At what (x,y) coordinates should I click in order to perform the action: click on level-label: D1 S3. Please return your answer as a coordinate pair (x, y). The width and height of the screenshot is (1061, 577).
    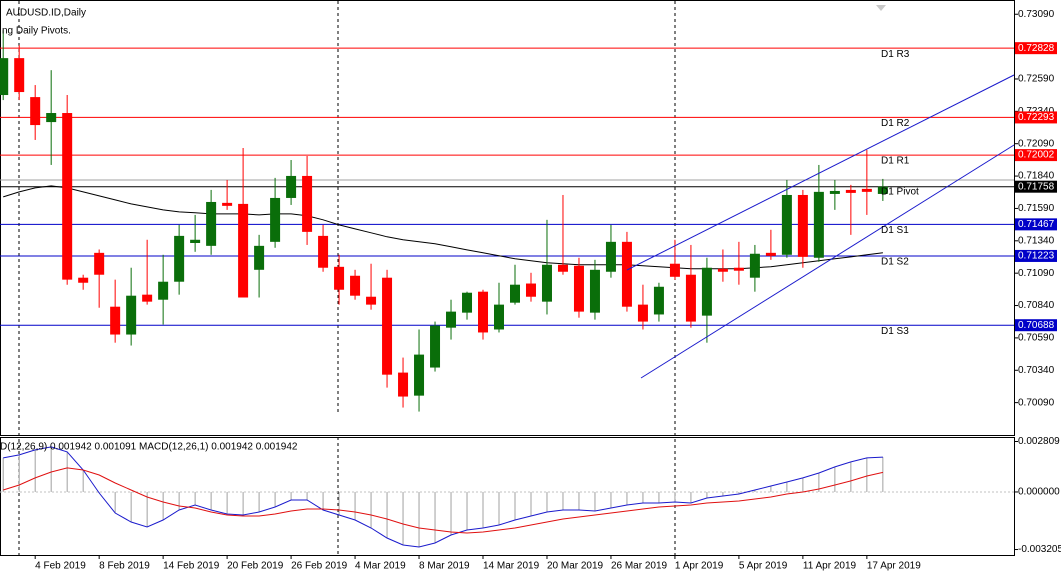
    Looking at the image, I should click on (895, 331).